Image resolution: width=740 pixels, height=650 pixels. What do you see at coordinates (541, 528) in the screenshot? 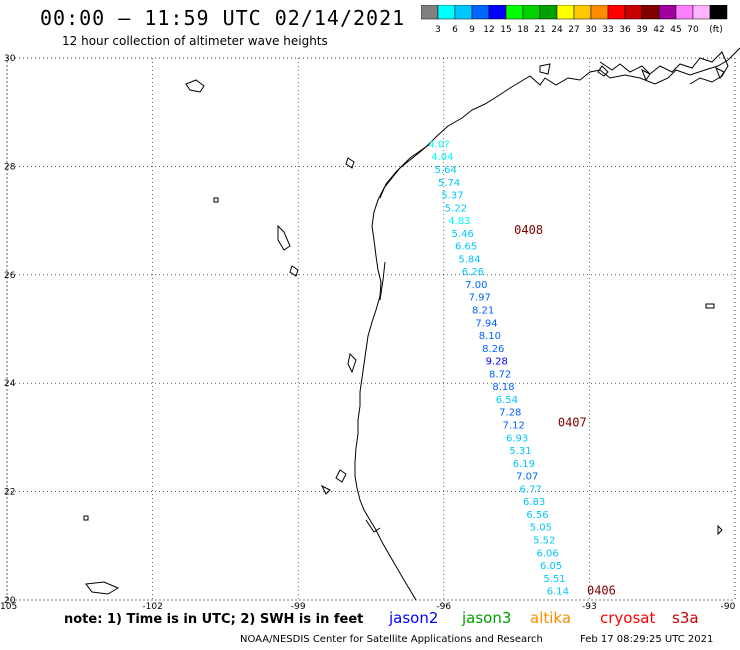
I see `wave-height-value: 5.05` at bounding box center [541, 528].